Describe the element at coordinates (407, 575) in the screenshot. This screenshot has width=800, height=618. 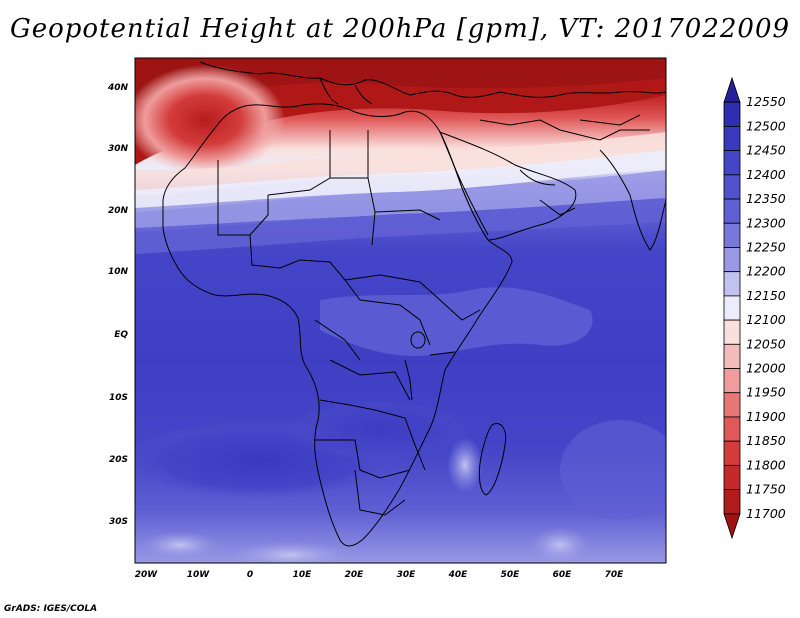
I see `lon-tick-label: 30E` at that location.